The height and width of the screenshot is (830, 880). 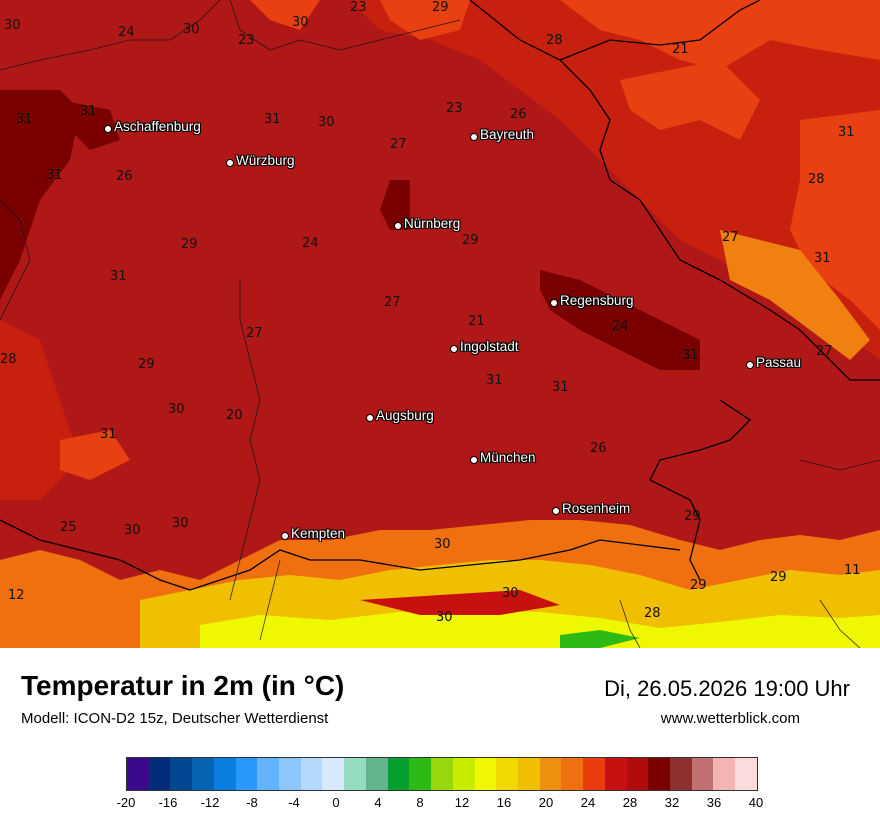 I want to click on temperature-value-label: 25, so click(x=68, y=527).